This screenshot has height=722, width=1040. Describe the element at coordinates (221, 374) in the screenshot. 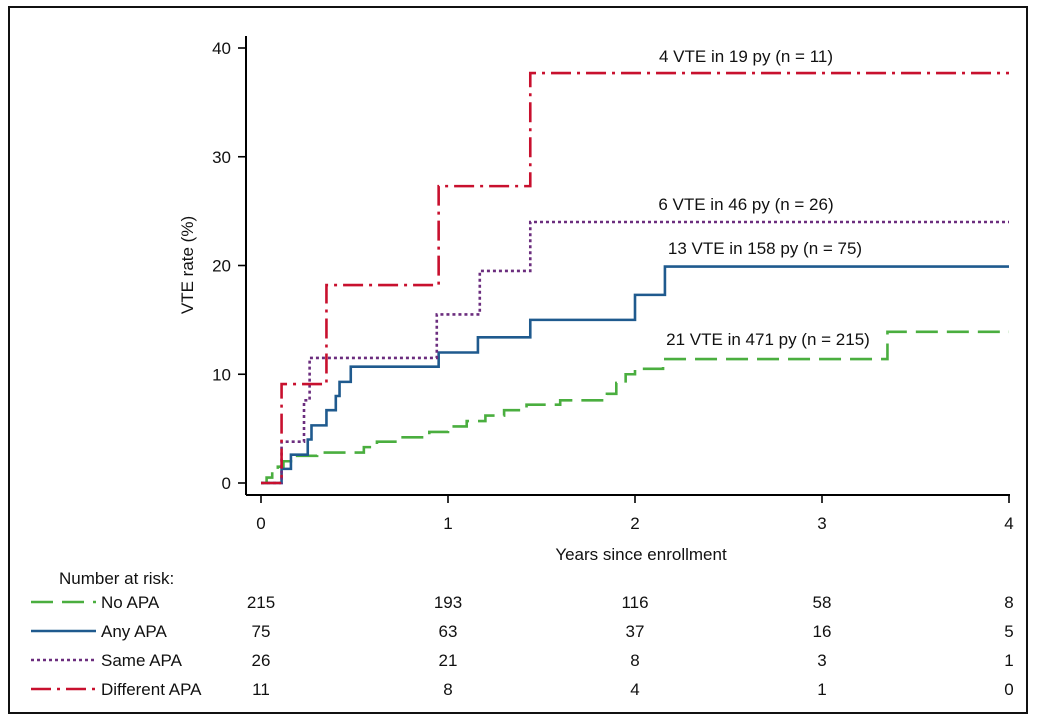

I see `y-tick-label: 10` at that location.